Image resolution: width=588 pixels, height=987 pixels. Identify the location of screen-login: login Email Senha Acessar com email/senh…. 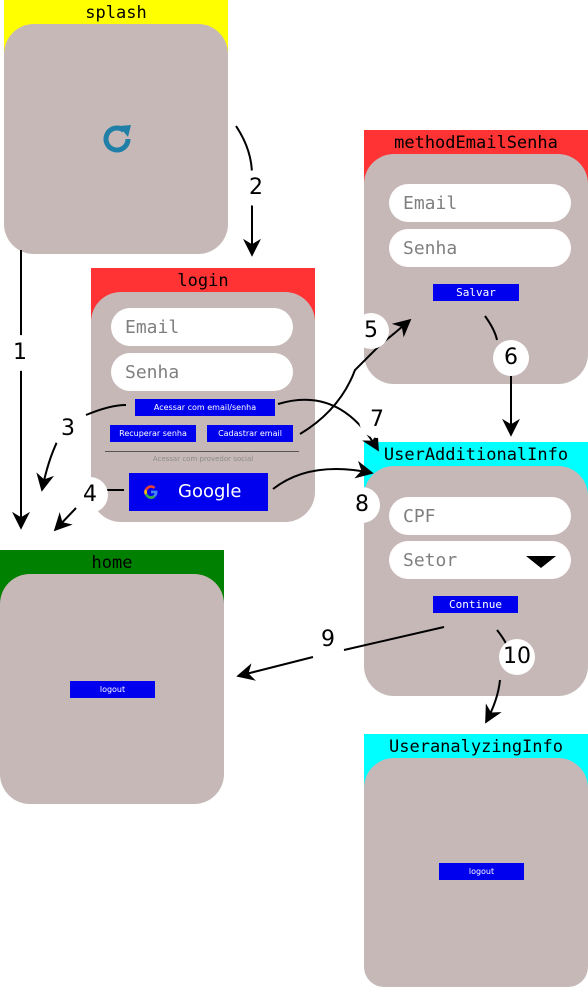
(203, 395).